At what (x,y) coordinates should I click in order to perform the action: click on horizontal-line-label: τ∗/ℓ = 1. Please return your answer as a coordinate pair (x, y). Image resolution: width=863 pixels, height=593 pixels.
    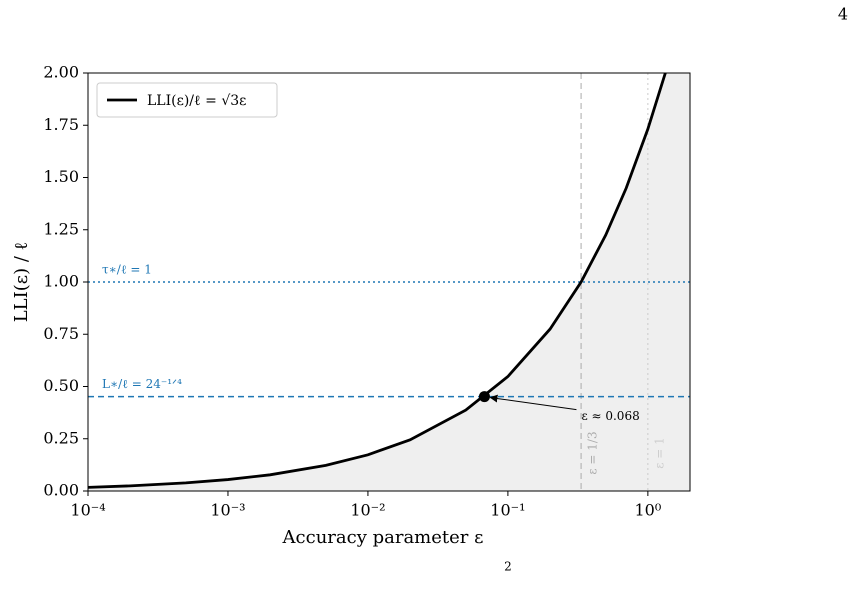
    Looking at the image, I should click on (127, 270).